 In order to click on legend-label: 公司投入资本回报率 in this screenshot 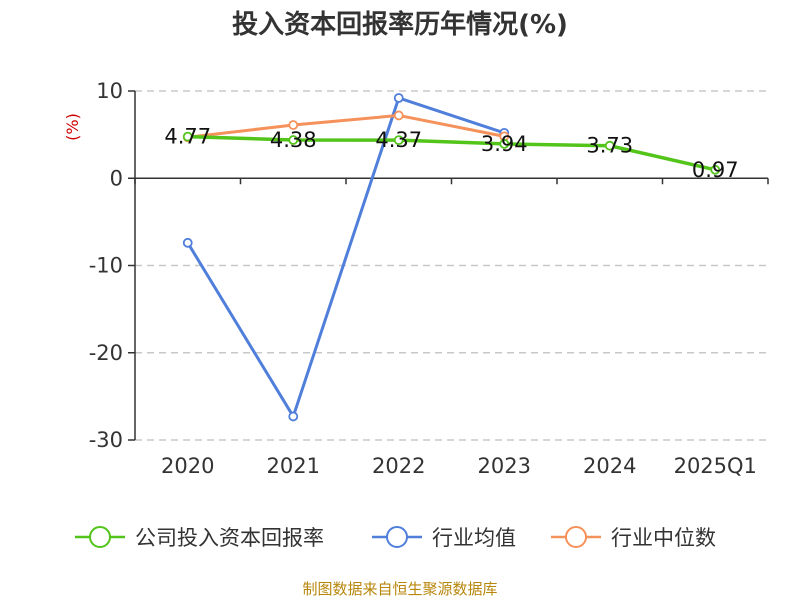, I will do `click(229, 538)`.